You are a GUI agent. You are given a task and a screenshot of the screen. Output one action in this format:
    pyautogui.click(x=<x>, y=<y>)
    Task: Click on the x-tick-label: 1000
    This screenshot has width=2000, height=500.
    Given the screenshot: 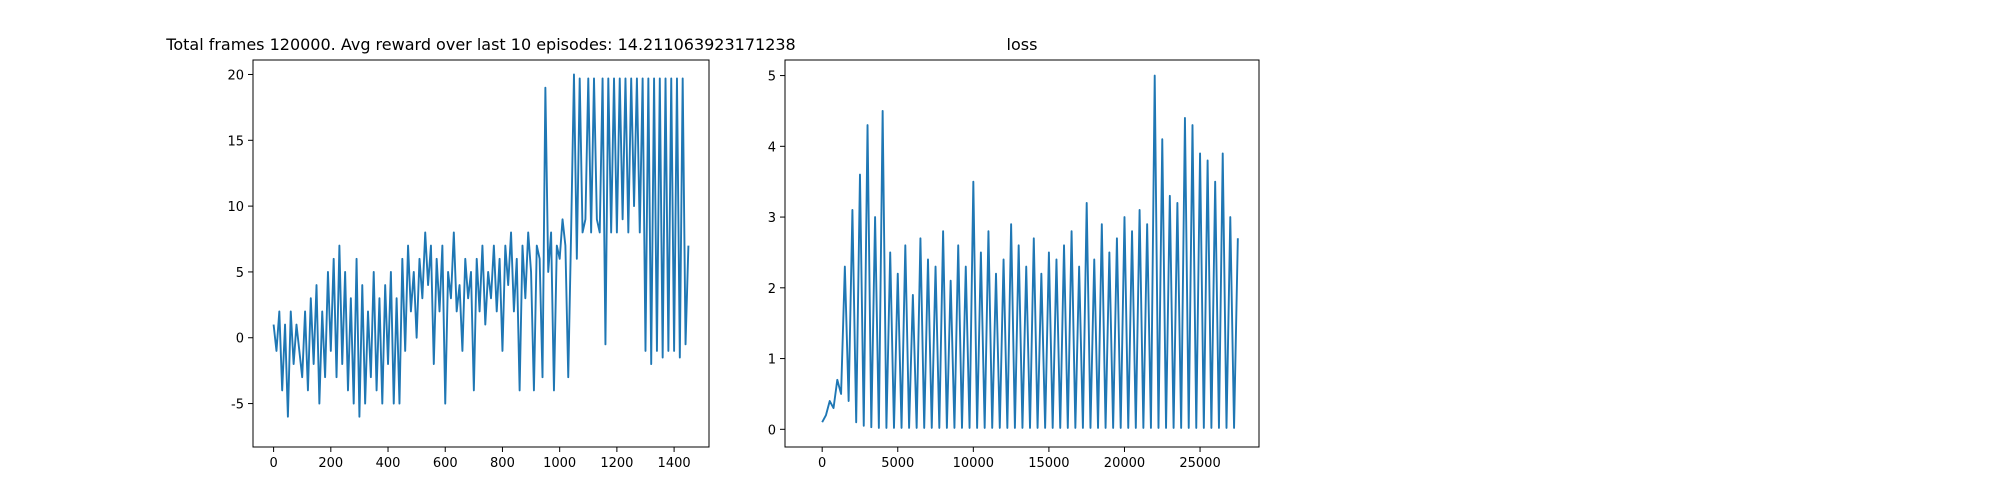 What is the action you would take?
    pyautogui.click(x=559, y=463)
    